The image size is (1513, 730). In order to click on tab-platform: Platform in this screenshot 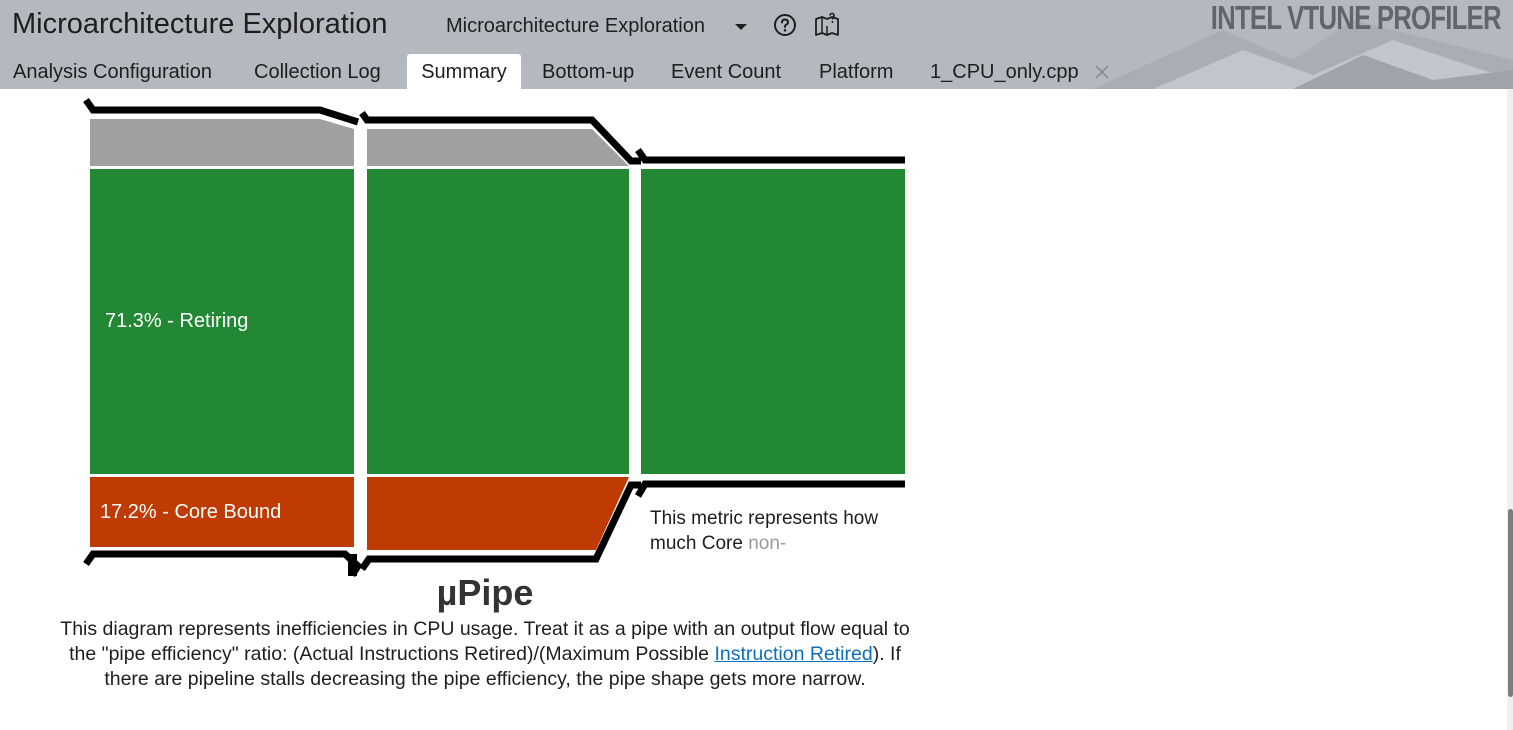, I will do `click(856, 72)`.